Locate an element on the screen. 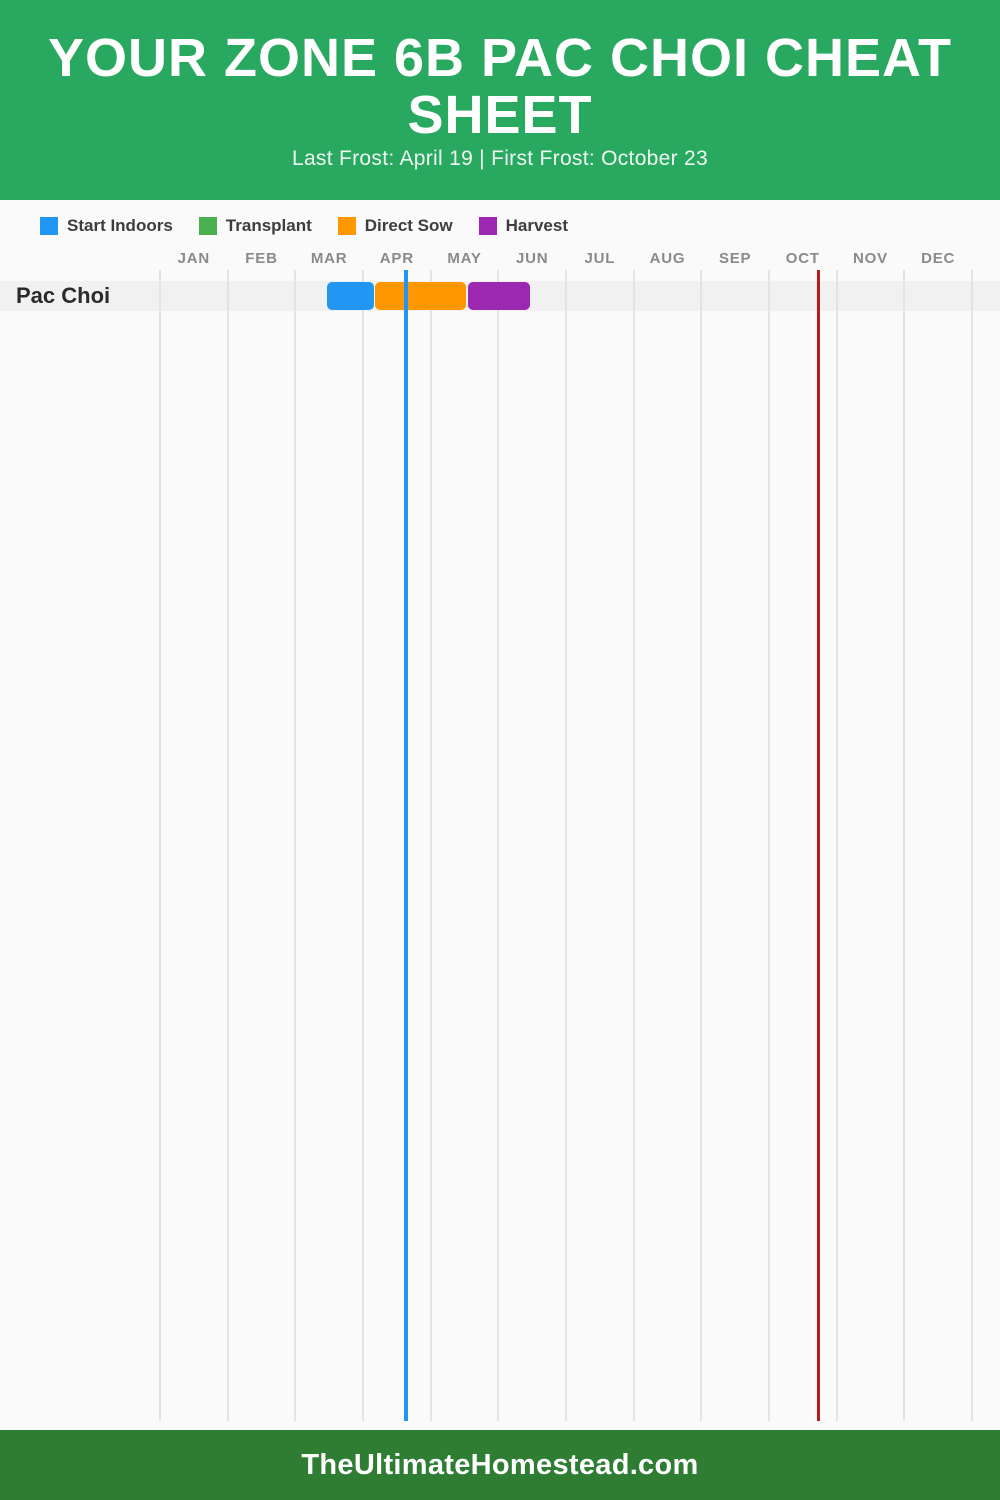 This screenshot has height=1500, width=1000. month-label-may: MAY is located at coordinates (464, 258).